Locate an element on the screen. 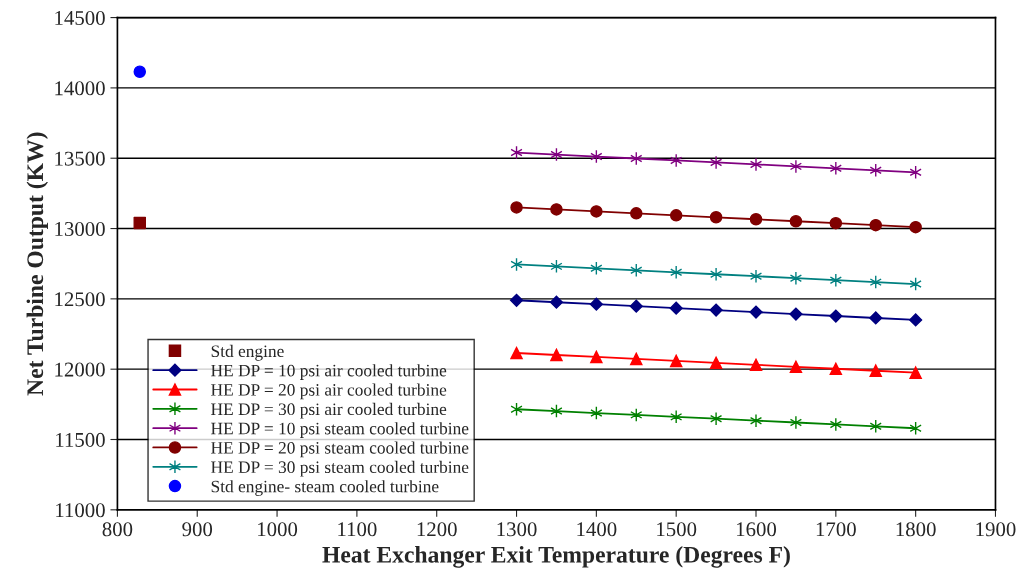  legend-label: HE DP = 10 psi steam cooled turbine is located at coordinates (340, 430).